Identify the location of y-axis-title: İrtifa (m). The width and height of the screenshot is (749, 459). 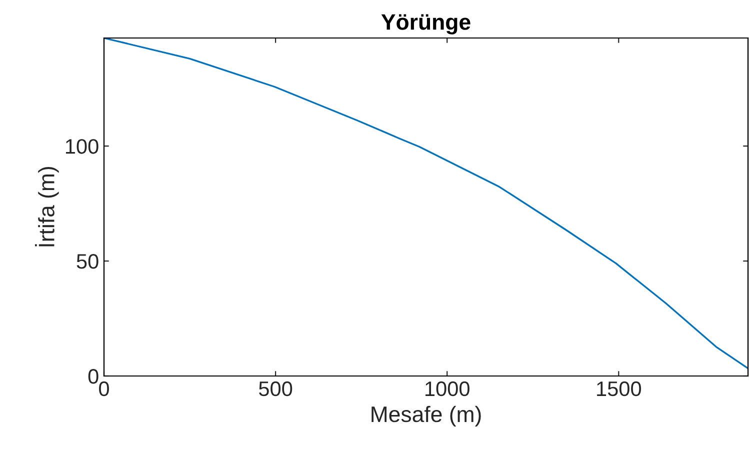
(47, 206).